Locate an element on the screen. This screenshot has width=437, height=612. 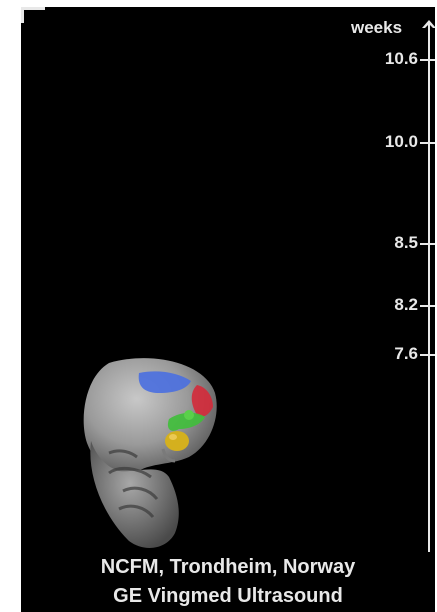
corner-mark is located at coordinates (33, 15).